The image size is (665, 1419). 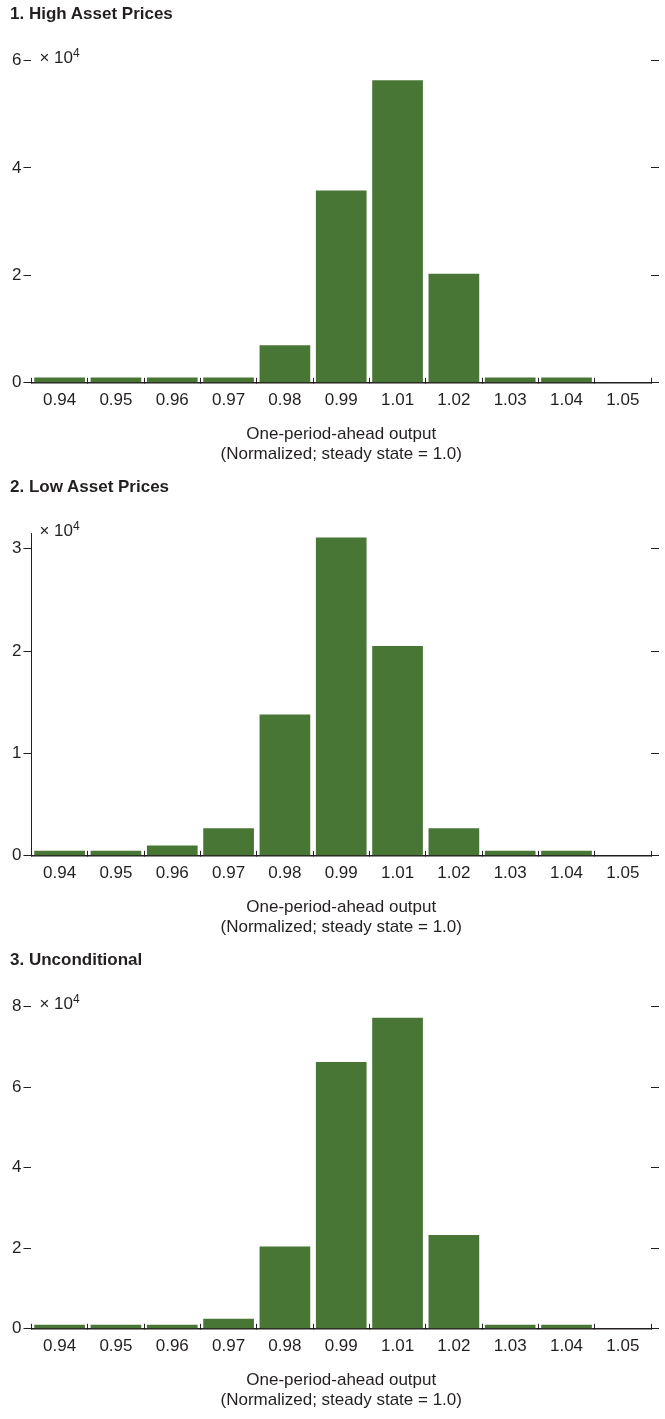 What do you see at coordinates (16, 1006) in the screenshot?
I see `y-tick-label: 8` at bounding box center [16, 1006].